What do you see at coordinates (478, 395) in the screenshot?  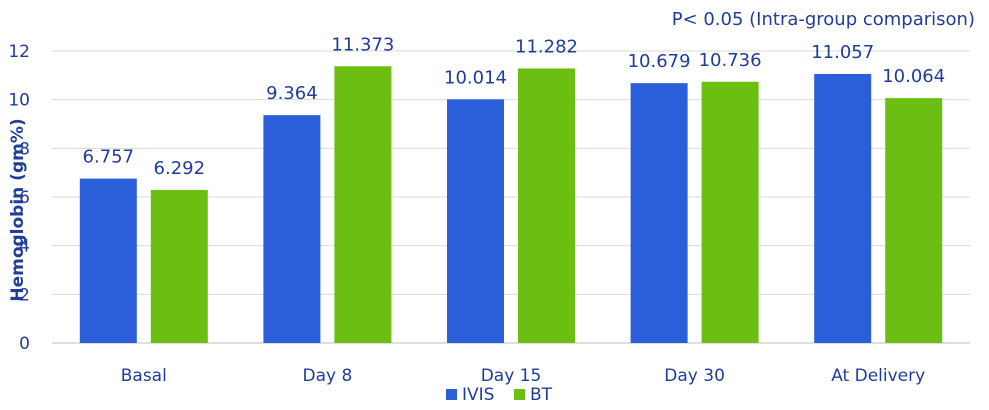 I see `legend-label-ivis: IVIS` at bounding box center [478, 395].